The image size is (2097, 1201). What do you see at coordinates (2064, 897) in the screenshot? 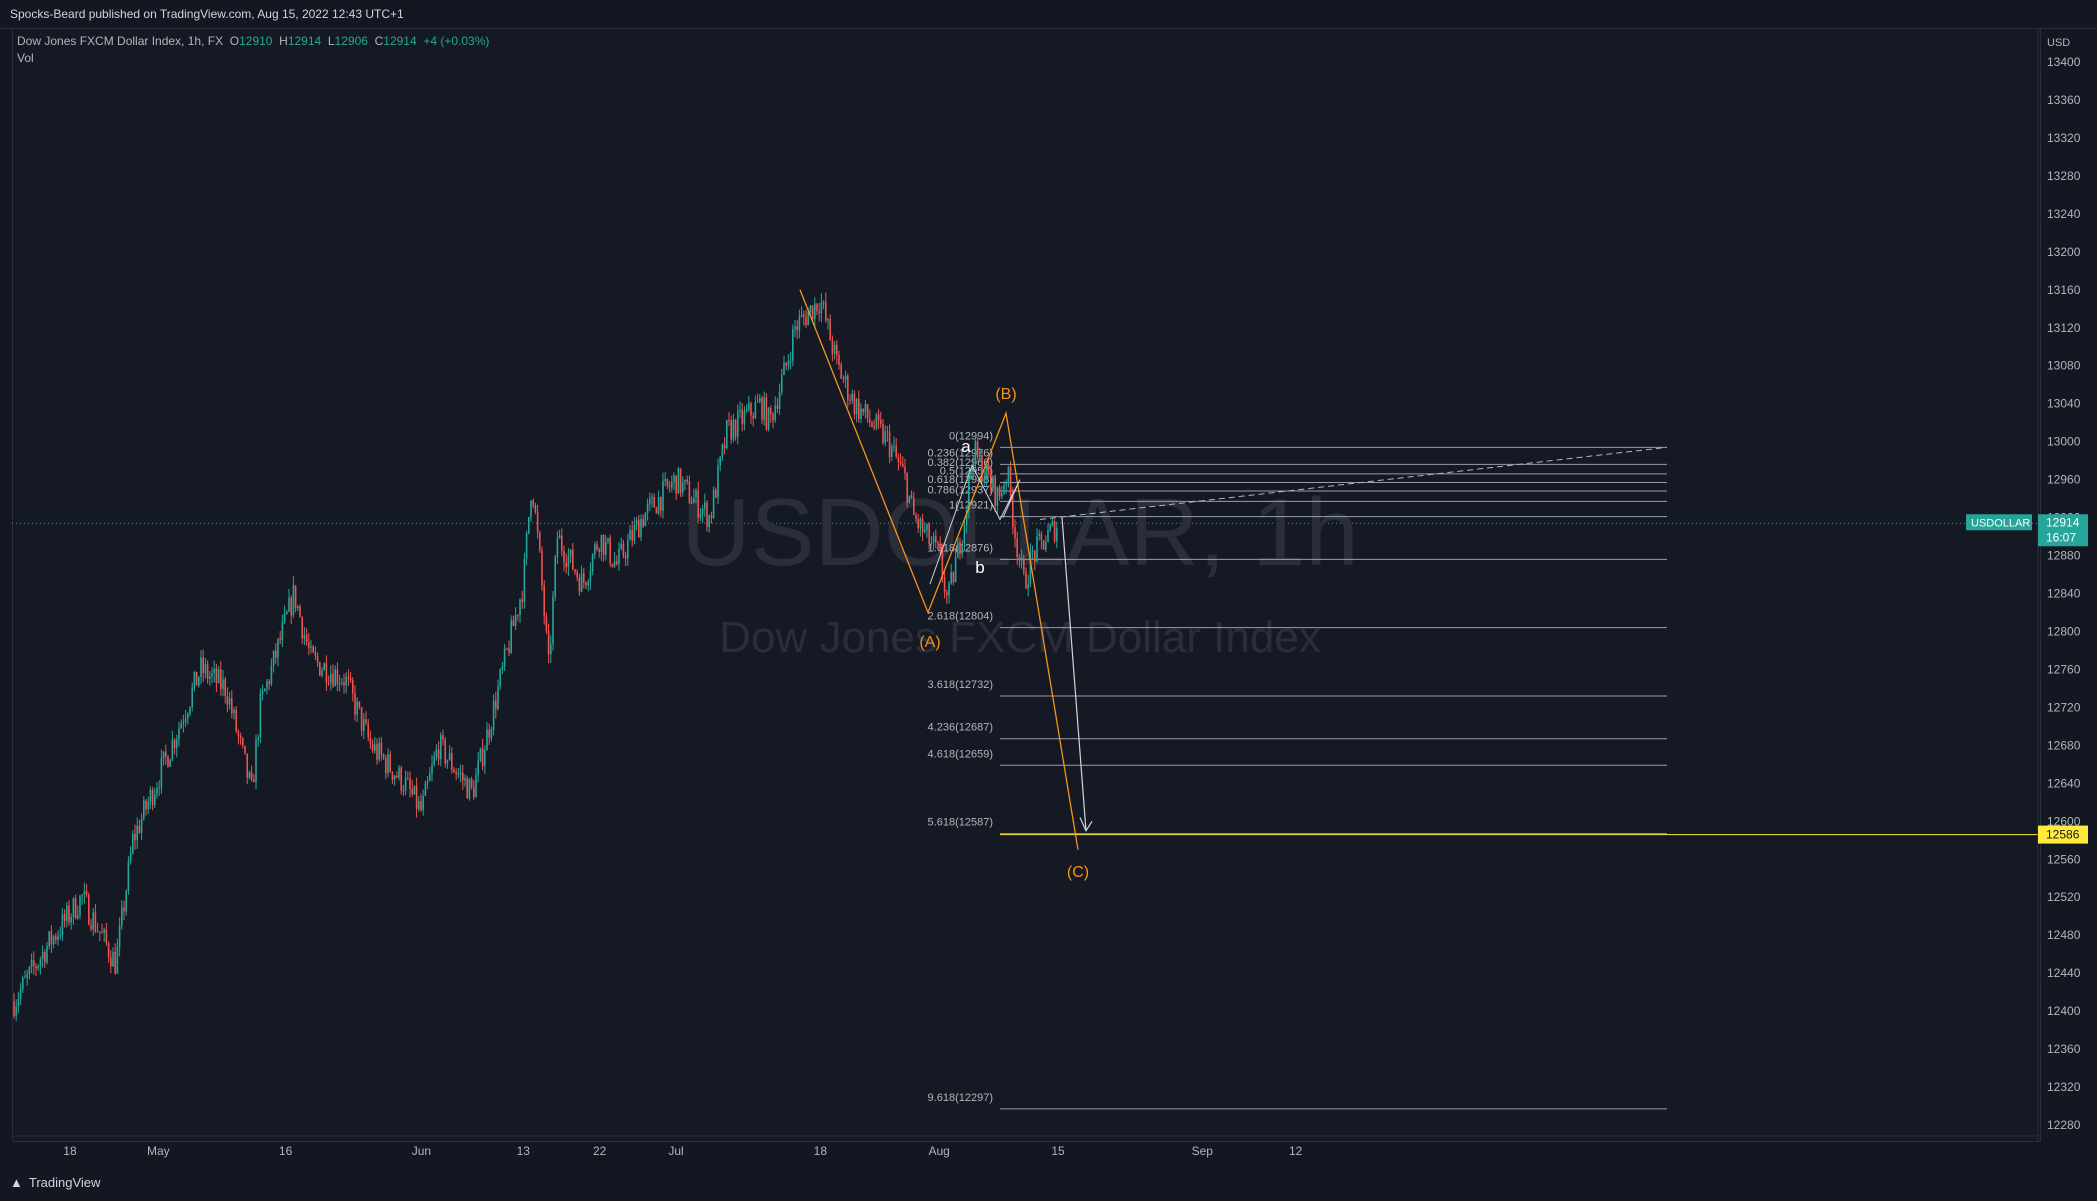
I see `price-tick-label: 12520` at bounding box center [2064, 897].